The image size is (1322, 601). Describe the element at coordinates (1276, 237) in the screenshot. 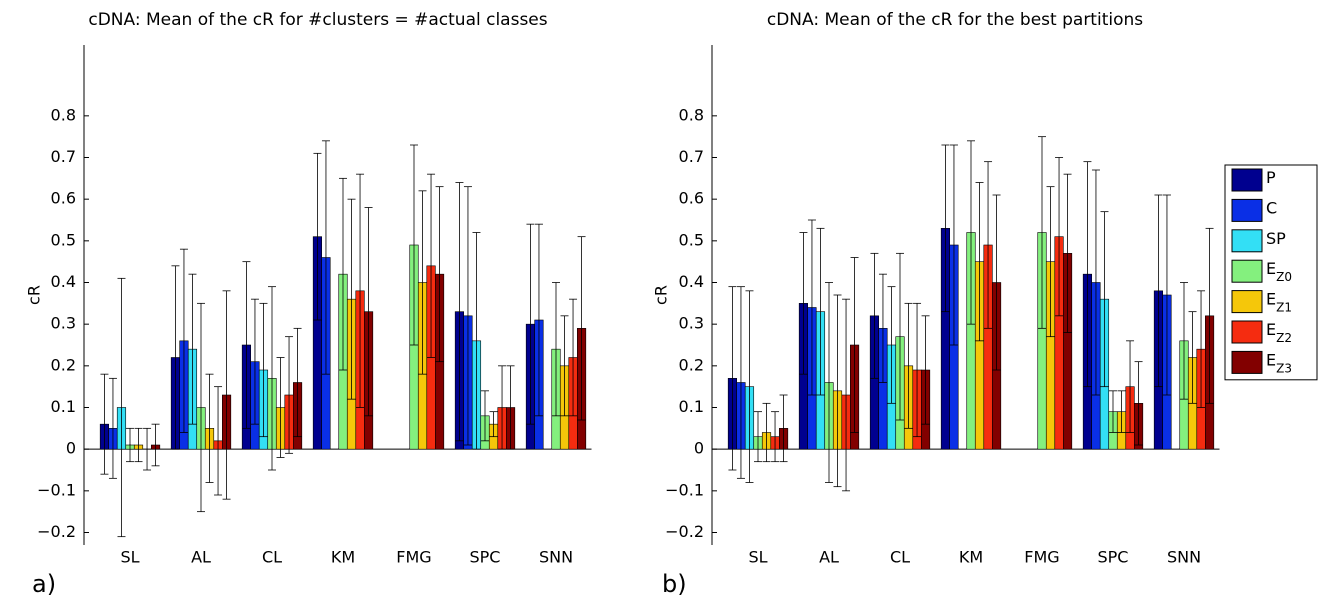

I see `legend-label: SP` at that location.